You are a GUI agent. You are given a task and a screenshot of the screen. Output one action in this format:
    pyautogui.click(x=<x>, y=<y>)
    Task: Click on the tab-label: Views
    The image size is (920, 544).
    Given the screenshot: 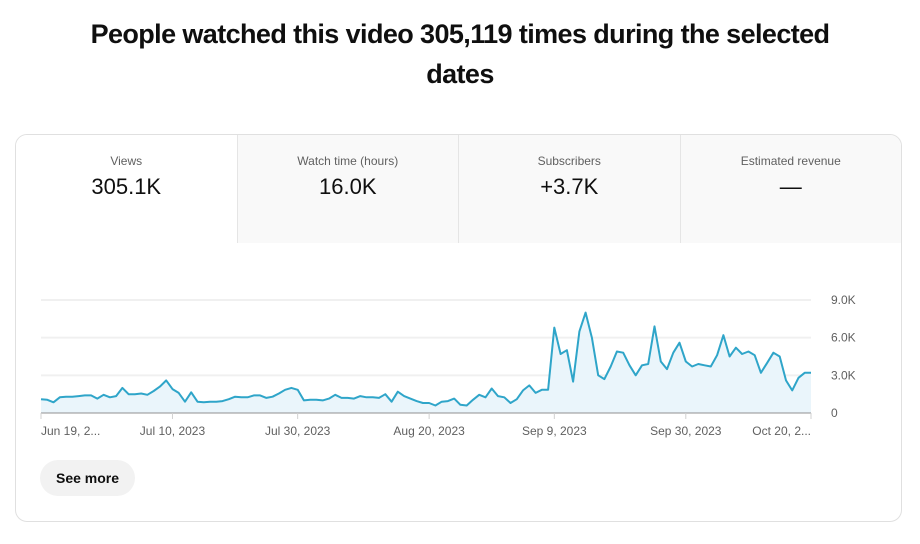 What is the action you would take?
    pyautogui.click(x=126, y=161)
    